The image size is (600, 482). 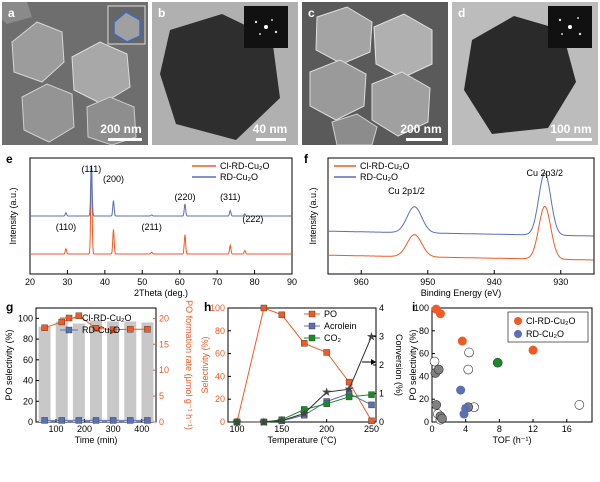 I want to click on x-tick-label: 960, so click(x=361, y=282).